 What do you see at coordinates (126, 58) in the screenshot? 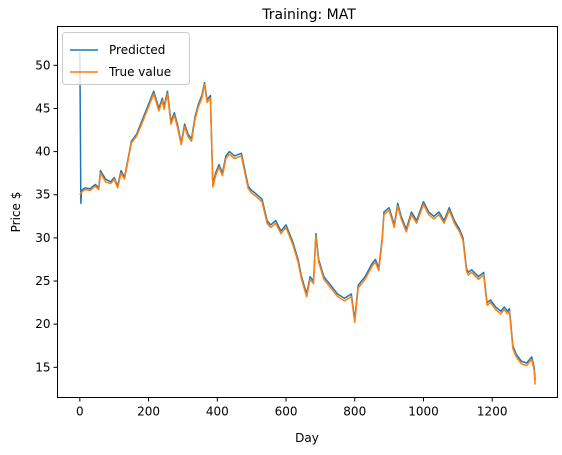
I see `legend: Predicted True value` at bounding box center [126, 58].